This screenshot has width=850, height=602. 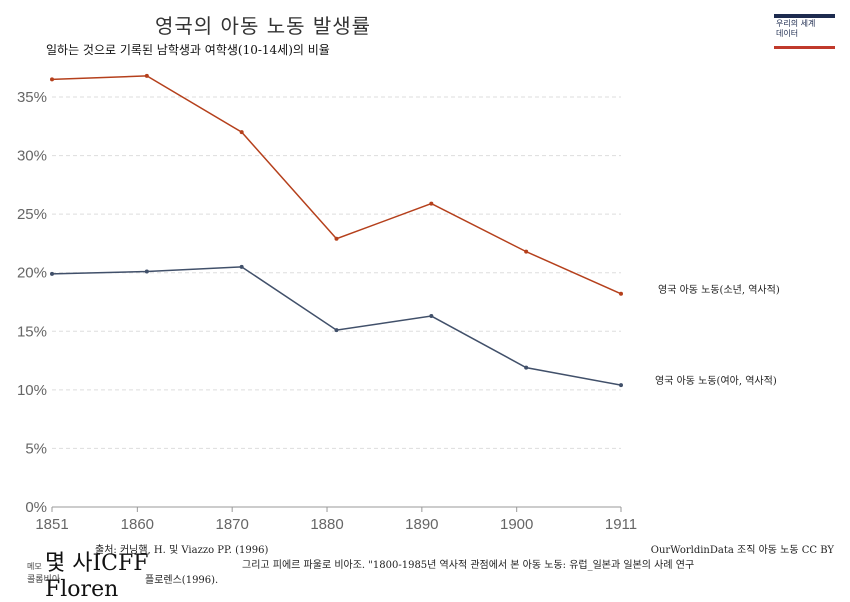 I want to click on logo-line-2: 데이터, so click(x=787, y=33).